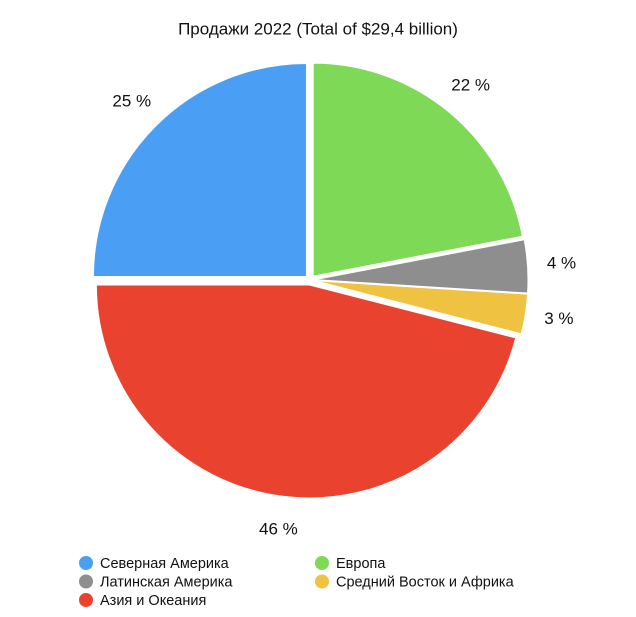 This screenshot has height=617, width=636. Describe the element at coordinates (561, 263) in the screenshot. I see `data-label: 4 %` at that location.